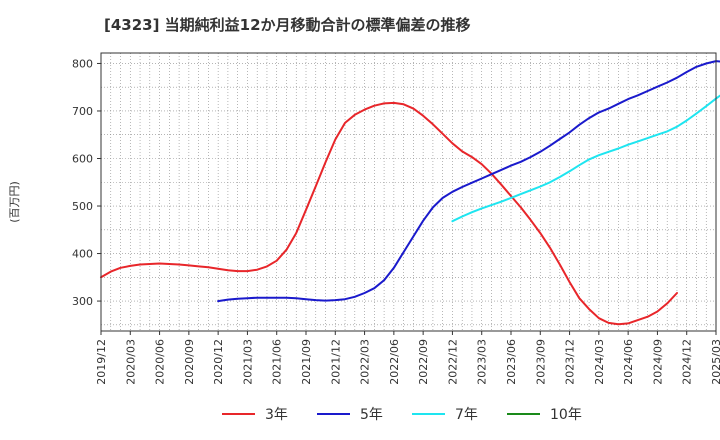  Describe the element at coordinates (423, 362) in the screenshot. I see `x-tick-label: 2022/09` at that location.